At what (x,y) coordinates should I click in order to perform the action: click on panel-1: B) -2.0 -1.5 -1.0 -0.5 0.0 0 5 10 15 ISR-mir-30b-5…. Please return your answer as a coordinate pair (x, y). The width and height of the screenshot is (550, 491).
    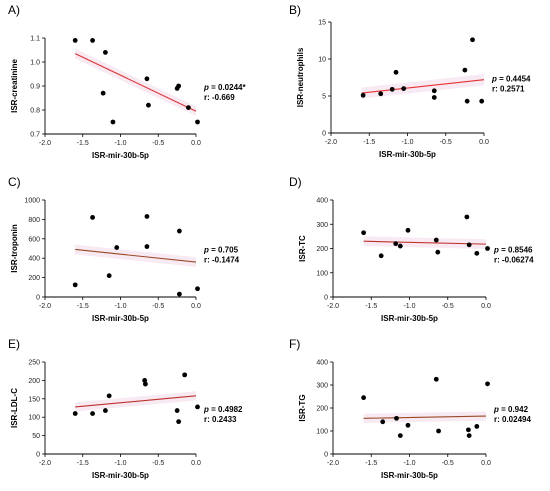
    Looking at the image, I should click on (410, 81).